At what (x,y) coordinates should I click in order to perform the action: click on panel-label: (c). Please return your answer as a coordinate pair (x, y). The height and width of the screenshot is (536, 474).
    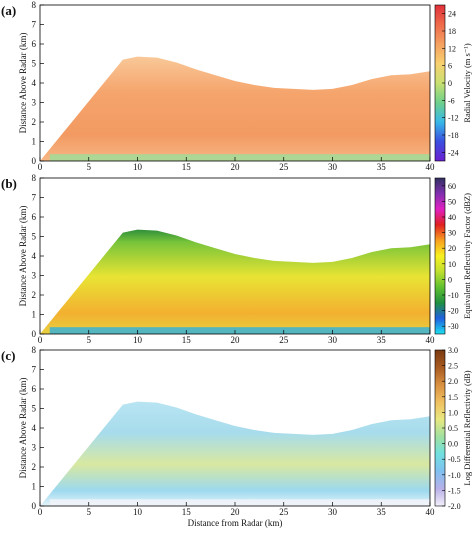
    Looking at the image, I should click on (8, 355).